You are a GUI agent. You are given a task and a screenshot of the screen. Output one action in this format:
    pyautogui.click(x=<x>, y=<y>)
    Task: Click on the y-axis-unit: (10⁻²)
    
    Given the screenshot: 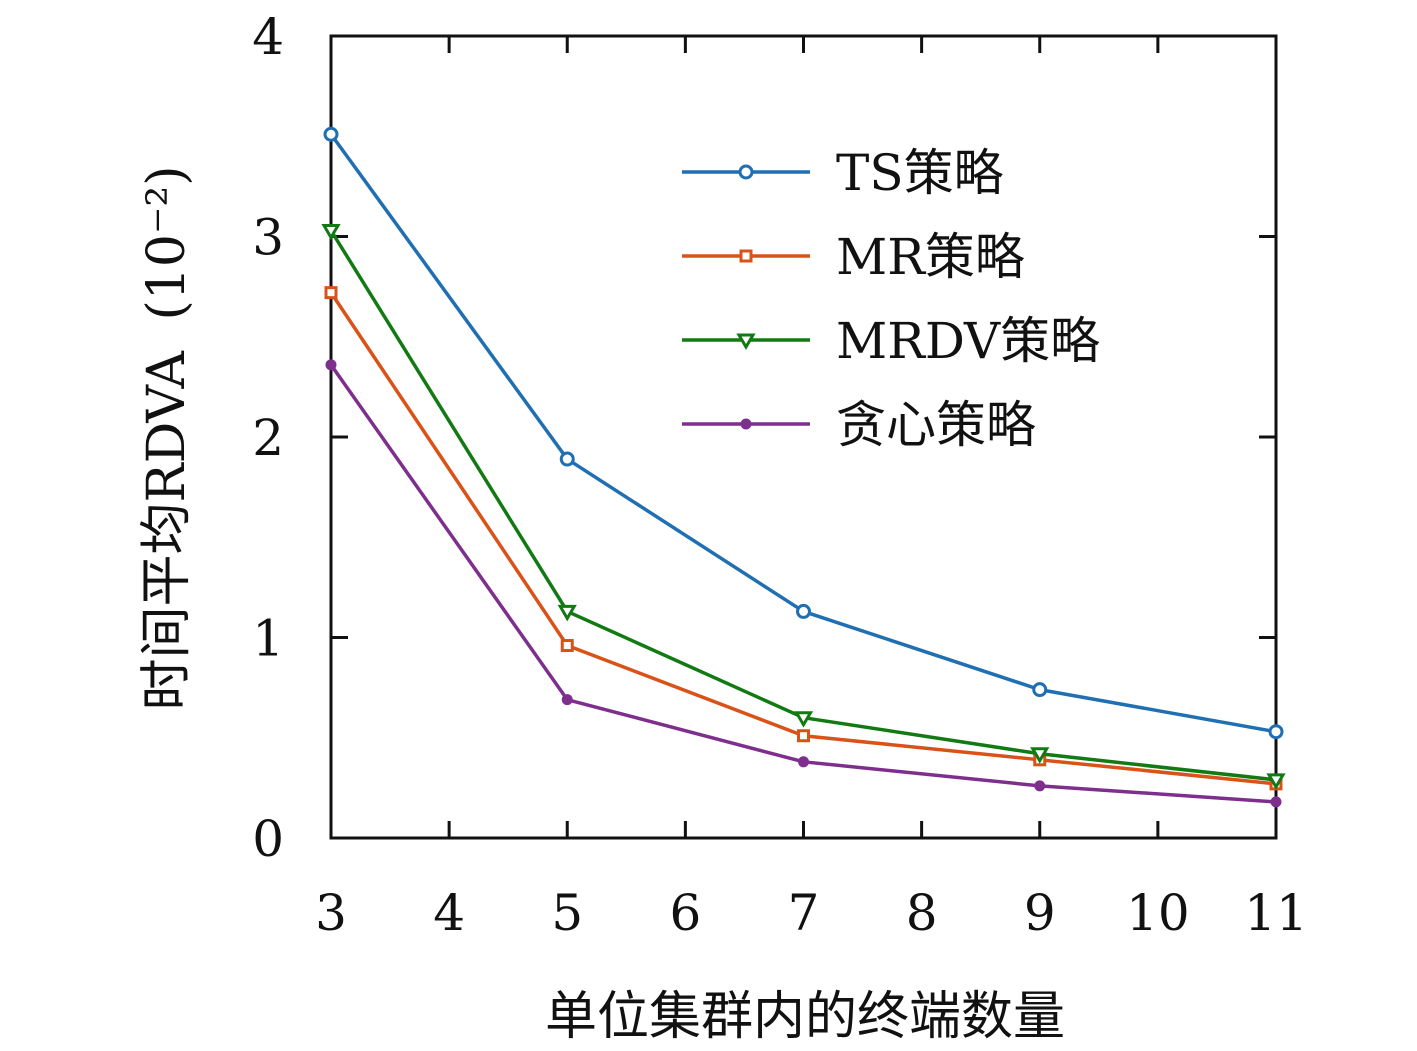 What is the action you would take?
    pyautogui.click(x=167, y=242)
    